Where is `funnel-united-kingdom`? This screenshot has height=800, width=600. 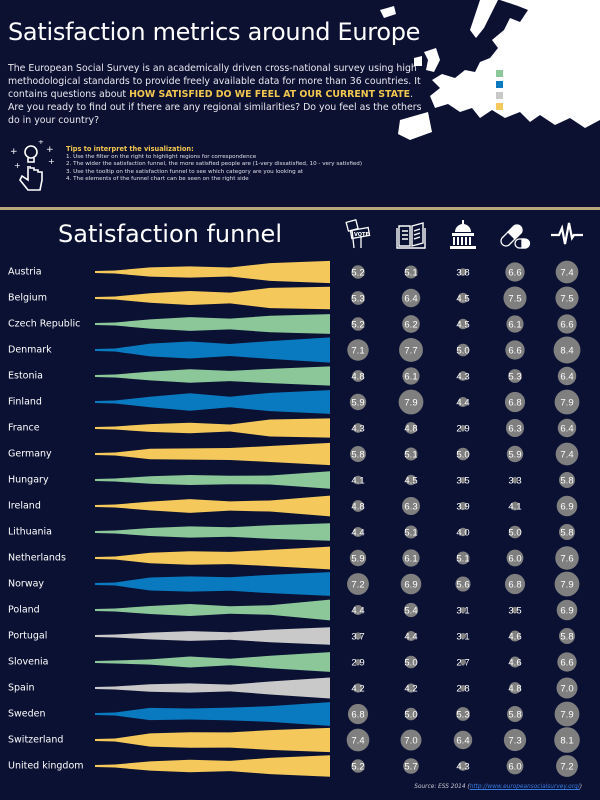 funnel-united-kingdom is located at coordinates (212, 766).